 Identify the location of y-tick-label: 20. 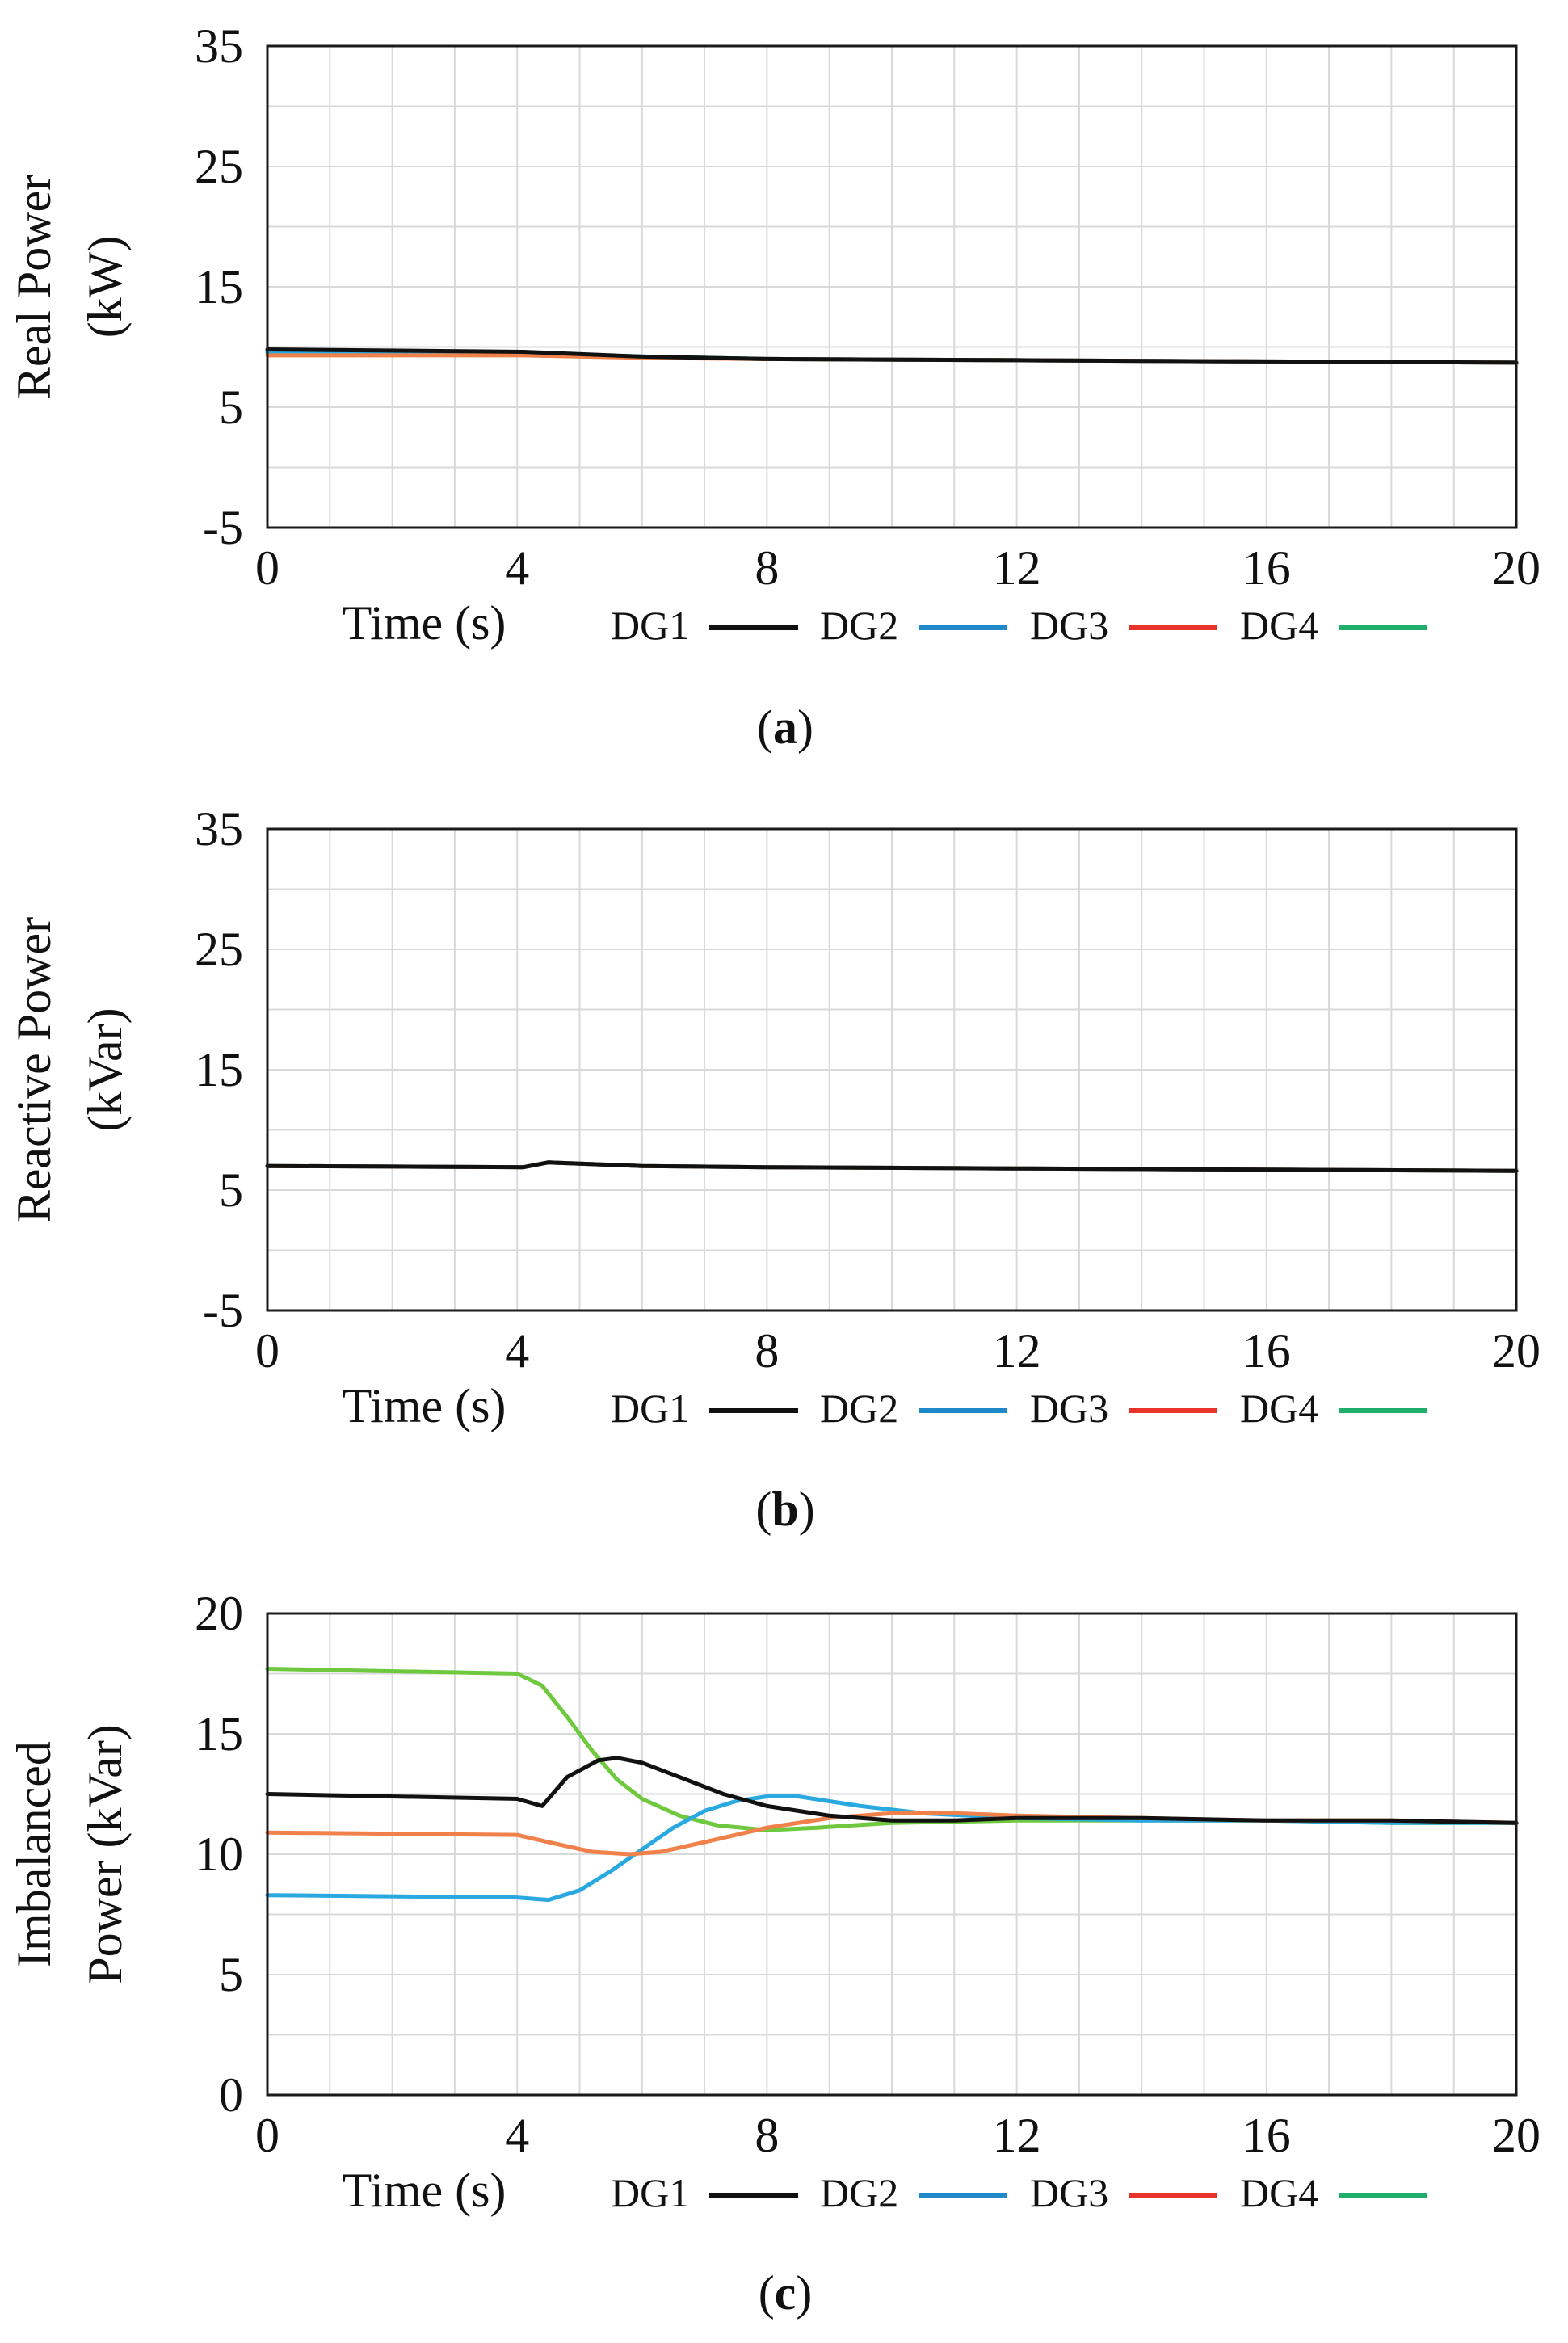
(219, 1613).